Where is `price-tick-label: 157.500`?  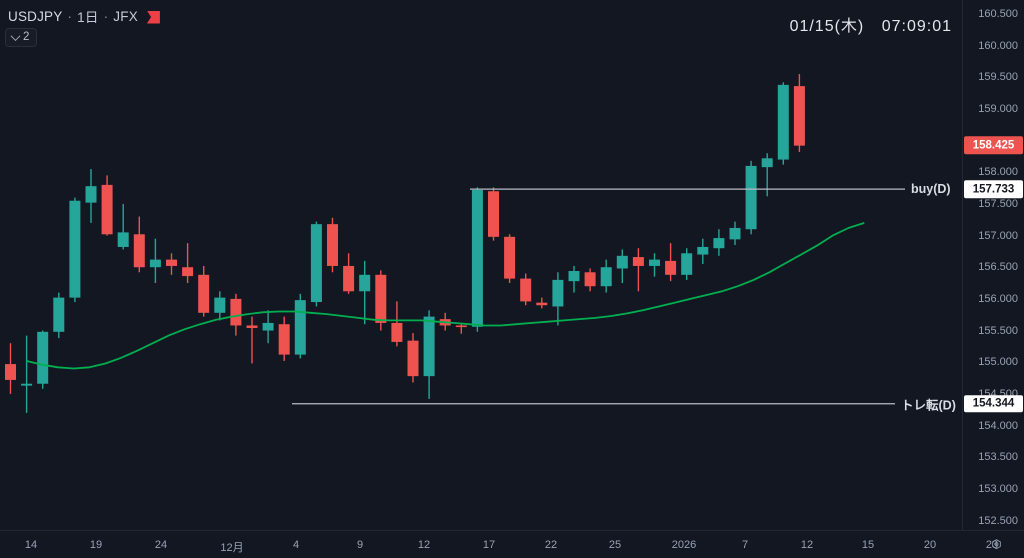 price-tick-label: 157.500 is located at coordinates (998, 203).